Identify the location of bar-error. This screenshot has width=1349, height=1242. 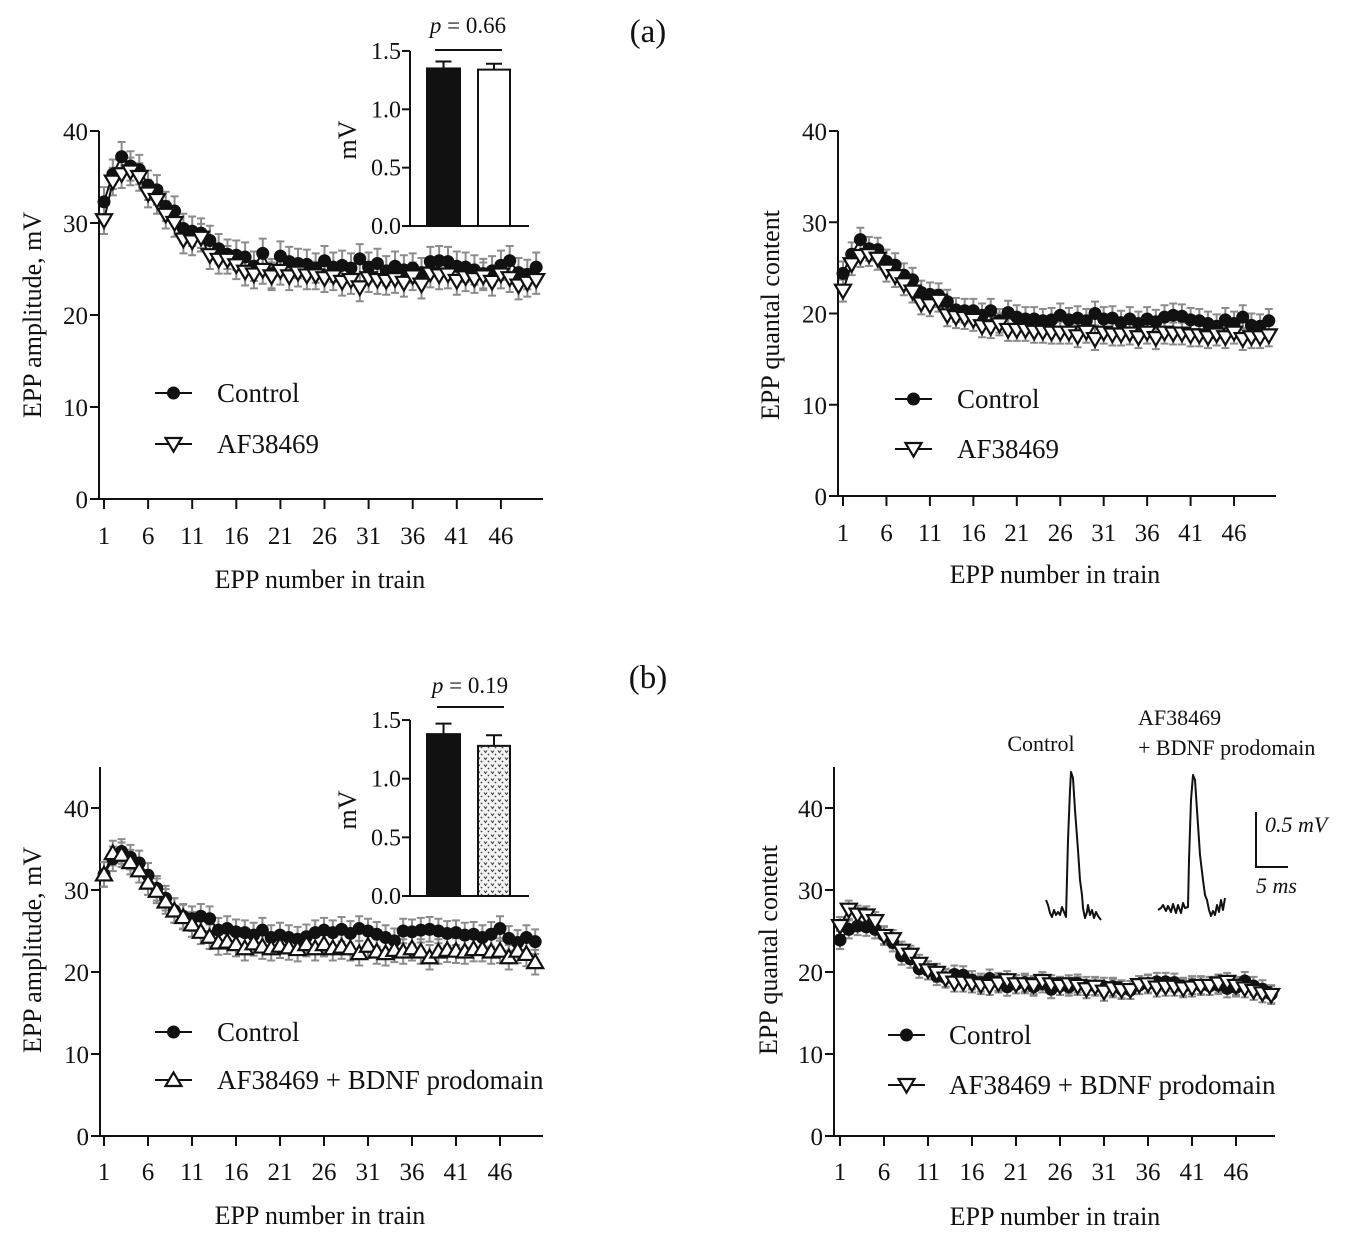
(443, 728).